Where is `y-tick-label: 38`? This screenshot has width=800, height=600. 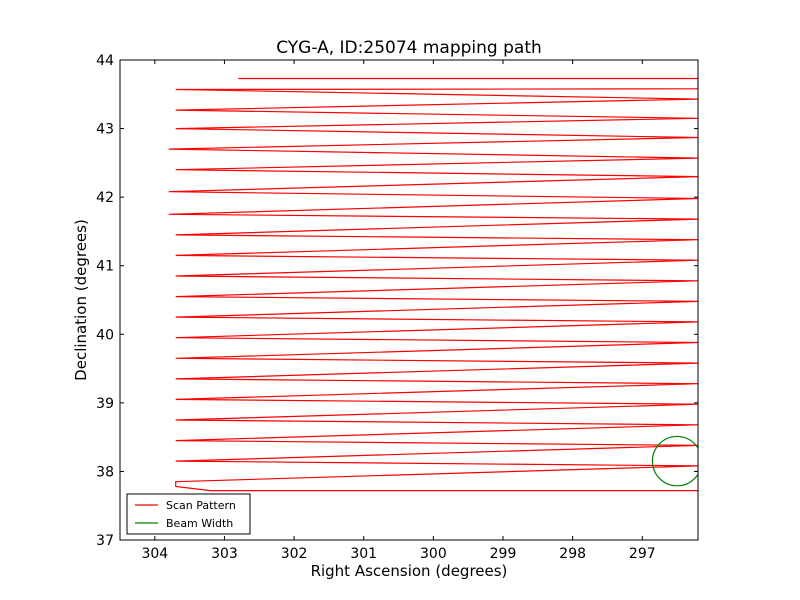
y-tick-label: 38 is located at coordinates (105, 472).